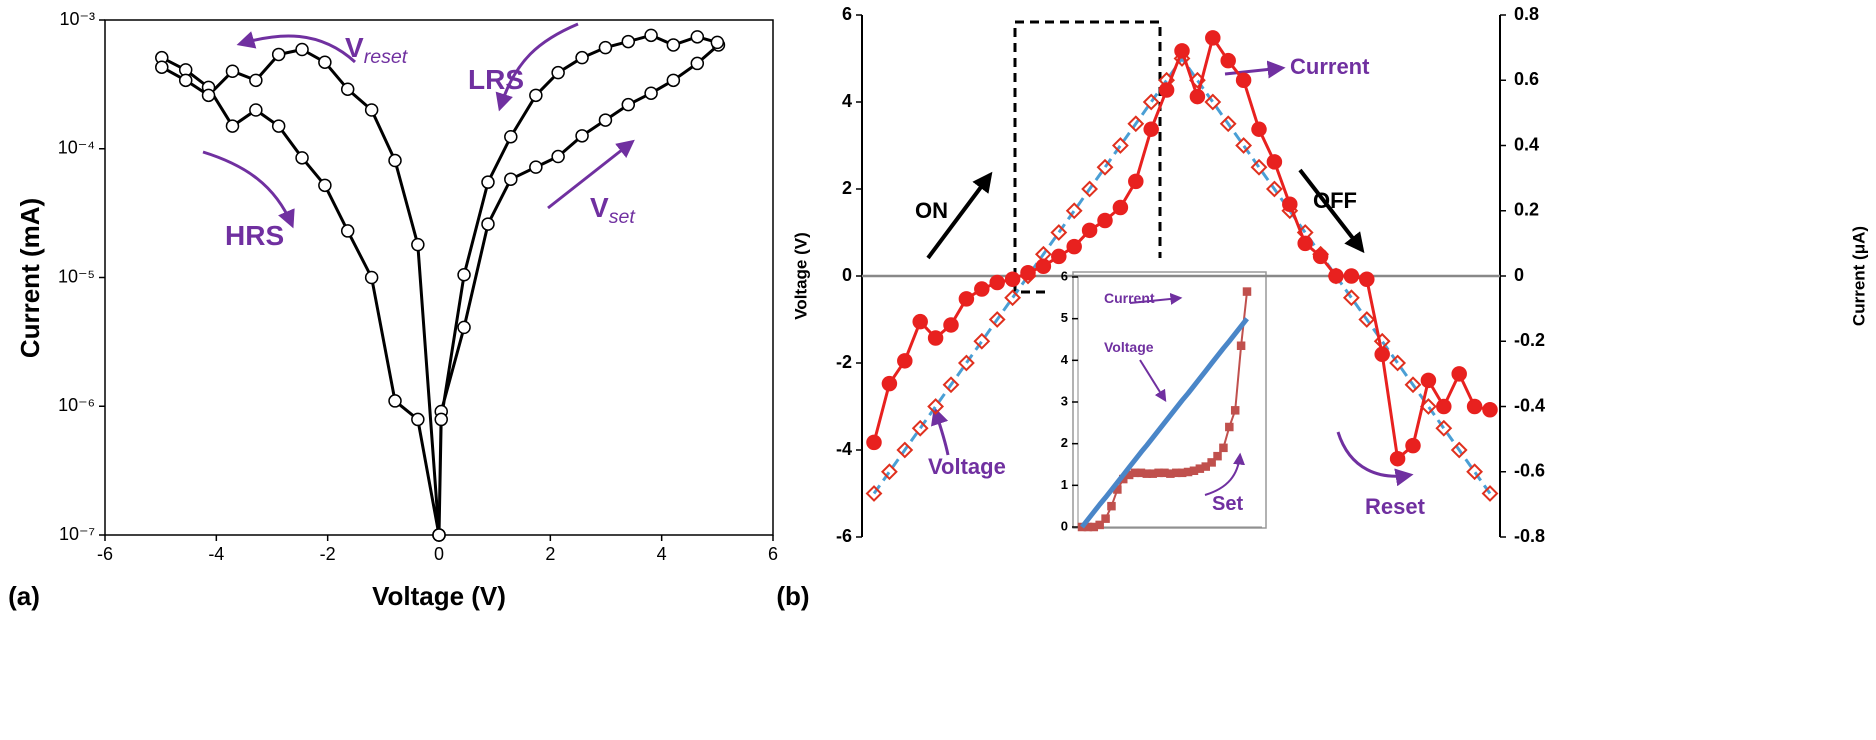 The height and width of the screenshot is (740, 1876). What do you see at coordinates (1529, 471) in the screenshot?
I see `y2-tick-label: -0.6` at bounding box center [1529, 471].